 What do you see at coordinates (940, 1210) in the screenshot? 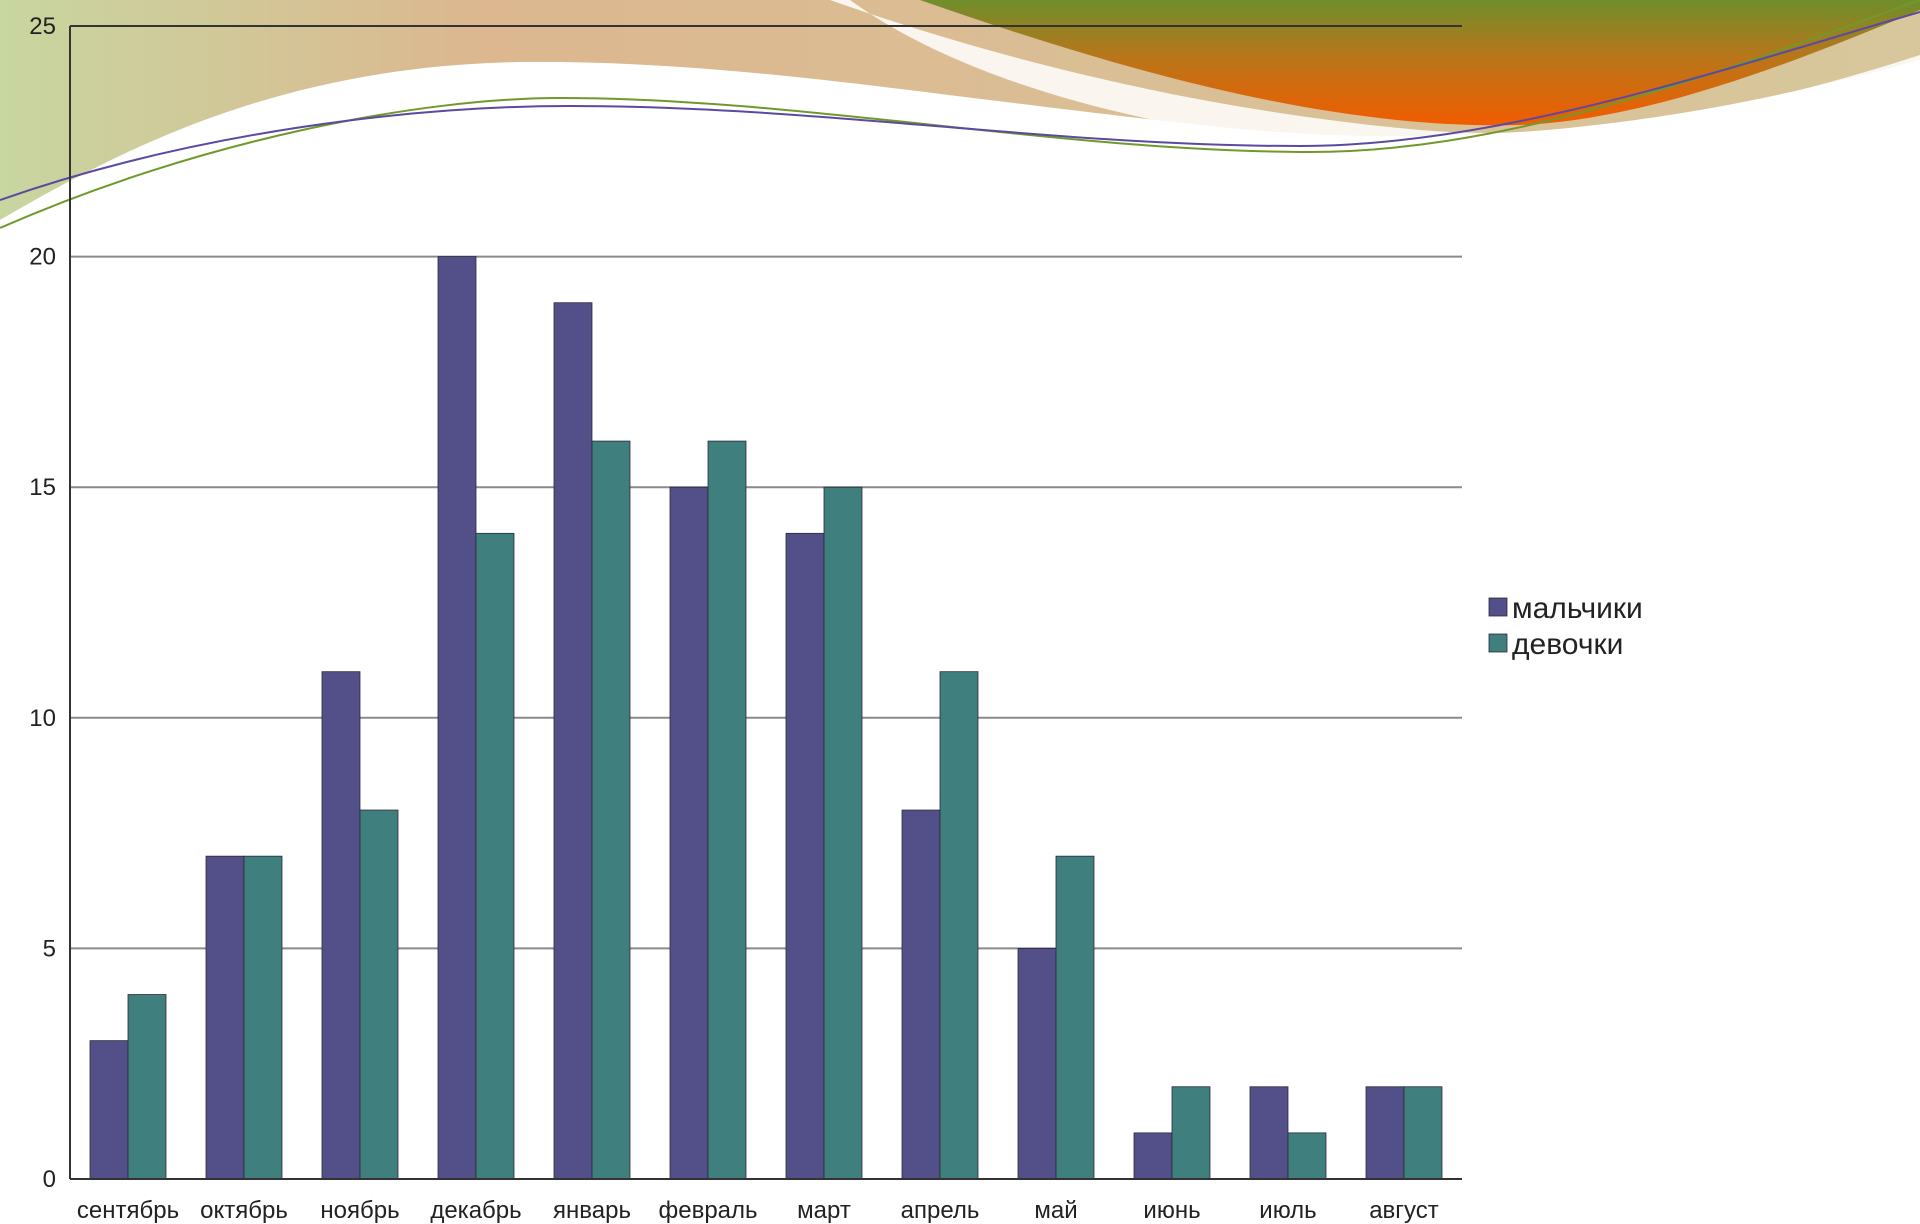
I see `x-category-label: апрель` at bounding box center [940, 1210].